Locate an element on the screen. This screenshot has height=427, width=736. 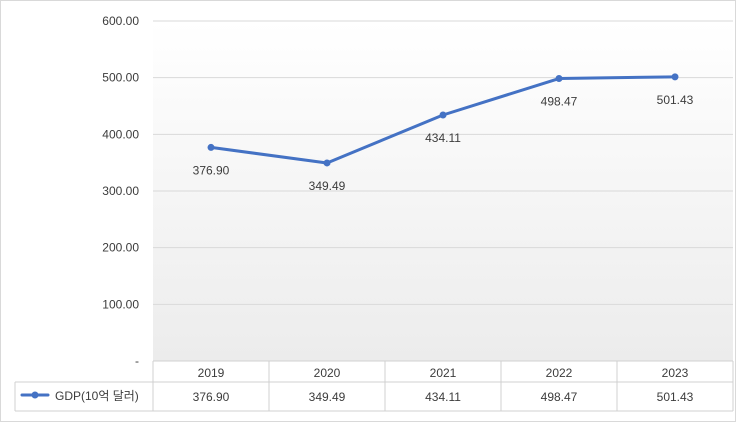
table-value-cell: 434.11 is located at coordinates (443, 397).